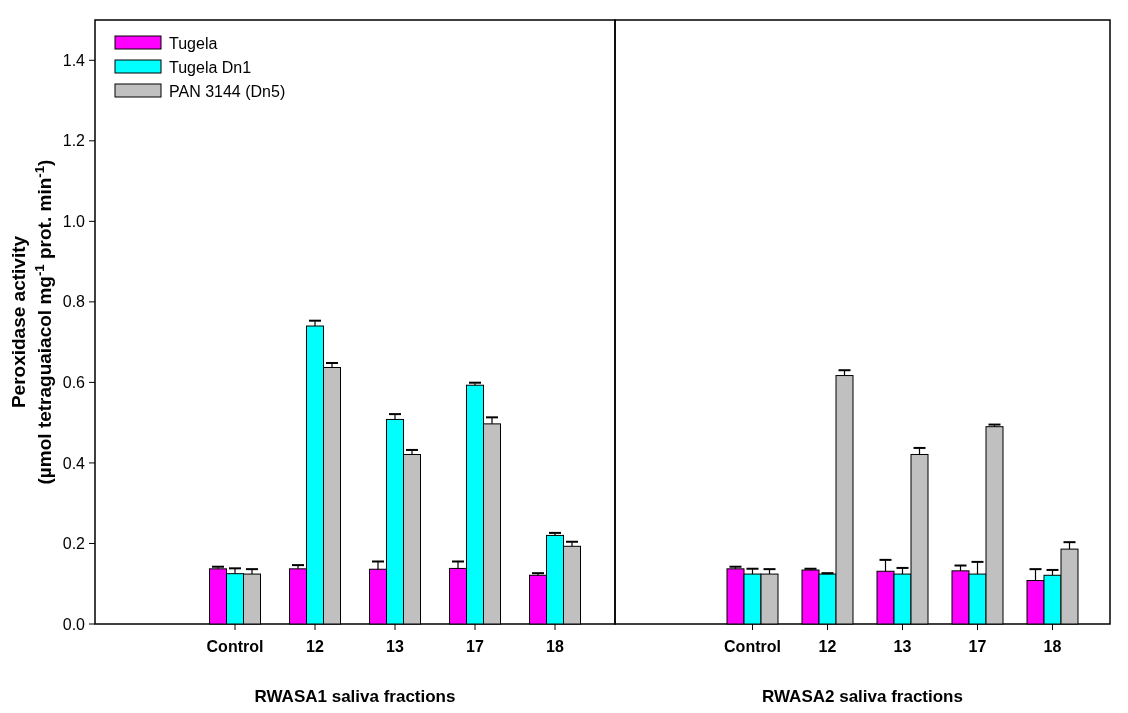 Image resolution: width=1128 pixels, height=713 pixels. I want to click on legend-label: Tugela, so click(193, 43).